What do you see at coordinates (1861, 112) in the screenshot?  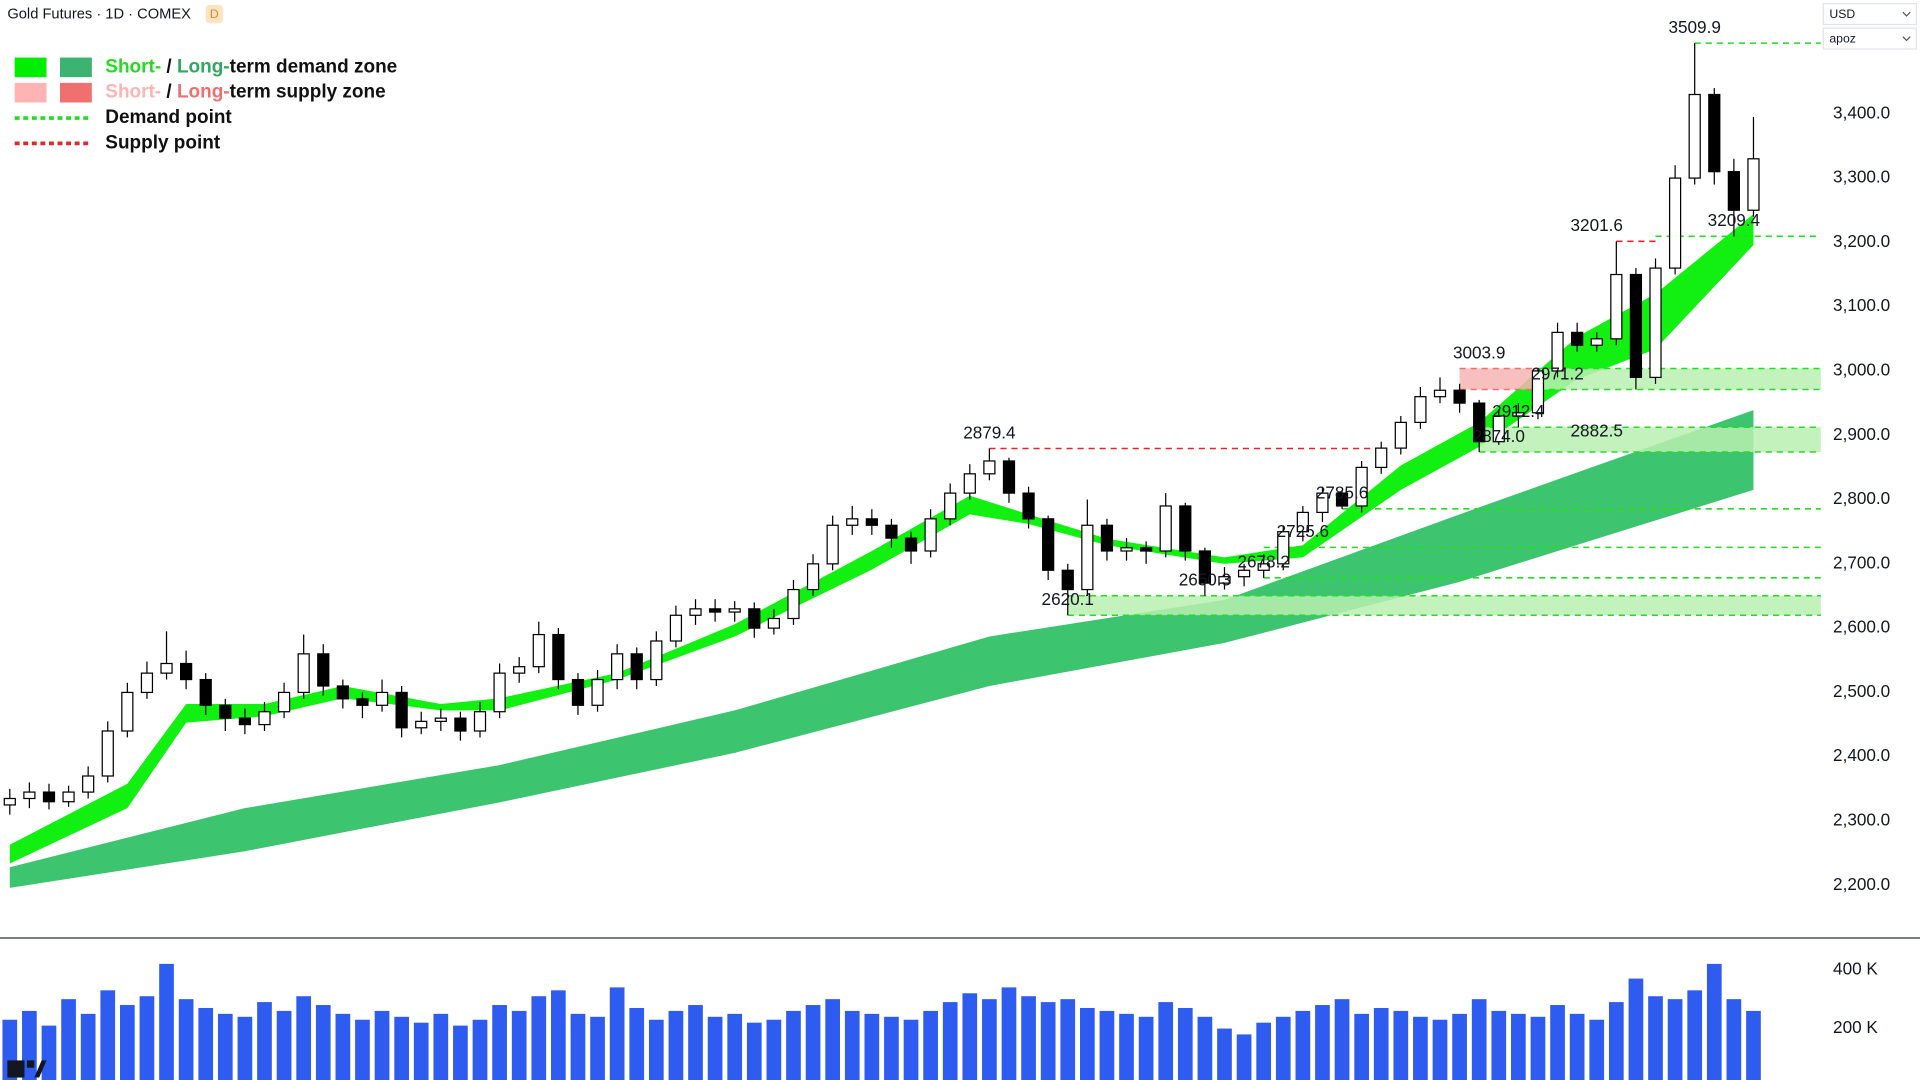 I see `y-tick-label: 3,400.0` at bounding box center [1861, 112].